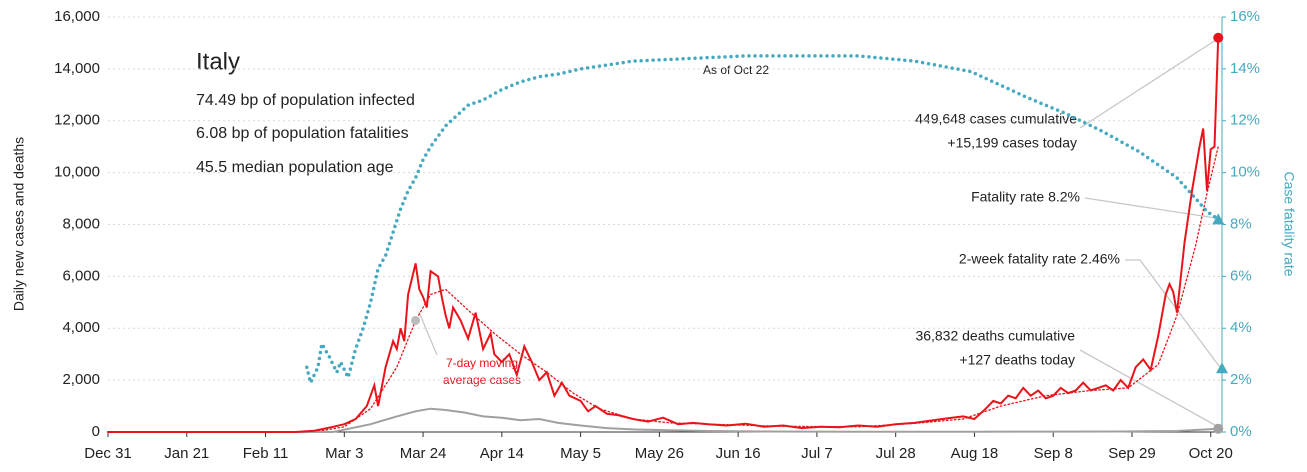  What do you see at coordinates (305, 100) in the screenshot?
I see `info: 74.49 bp of population infected` at bounding box center [305, 100].